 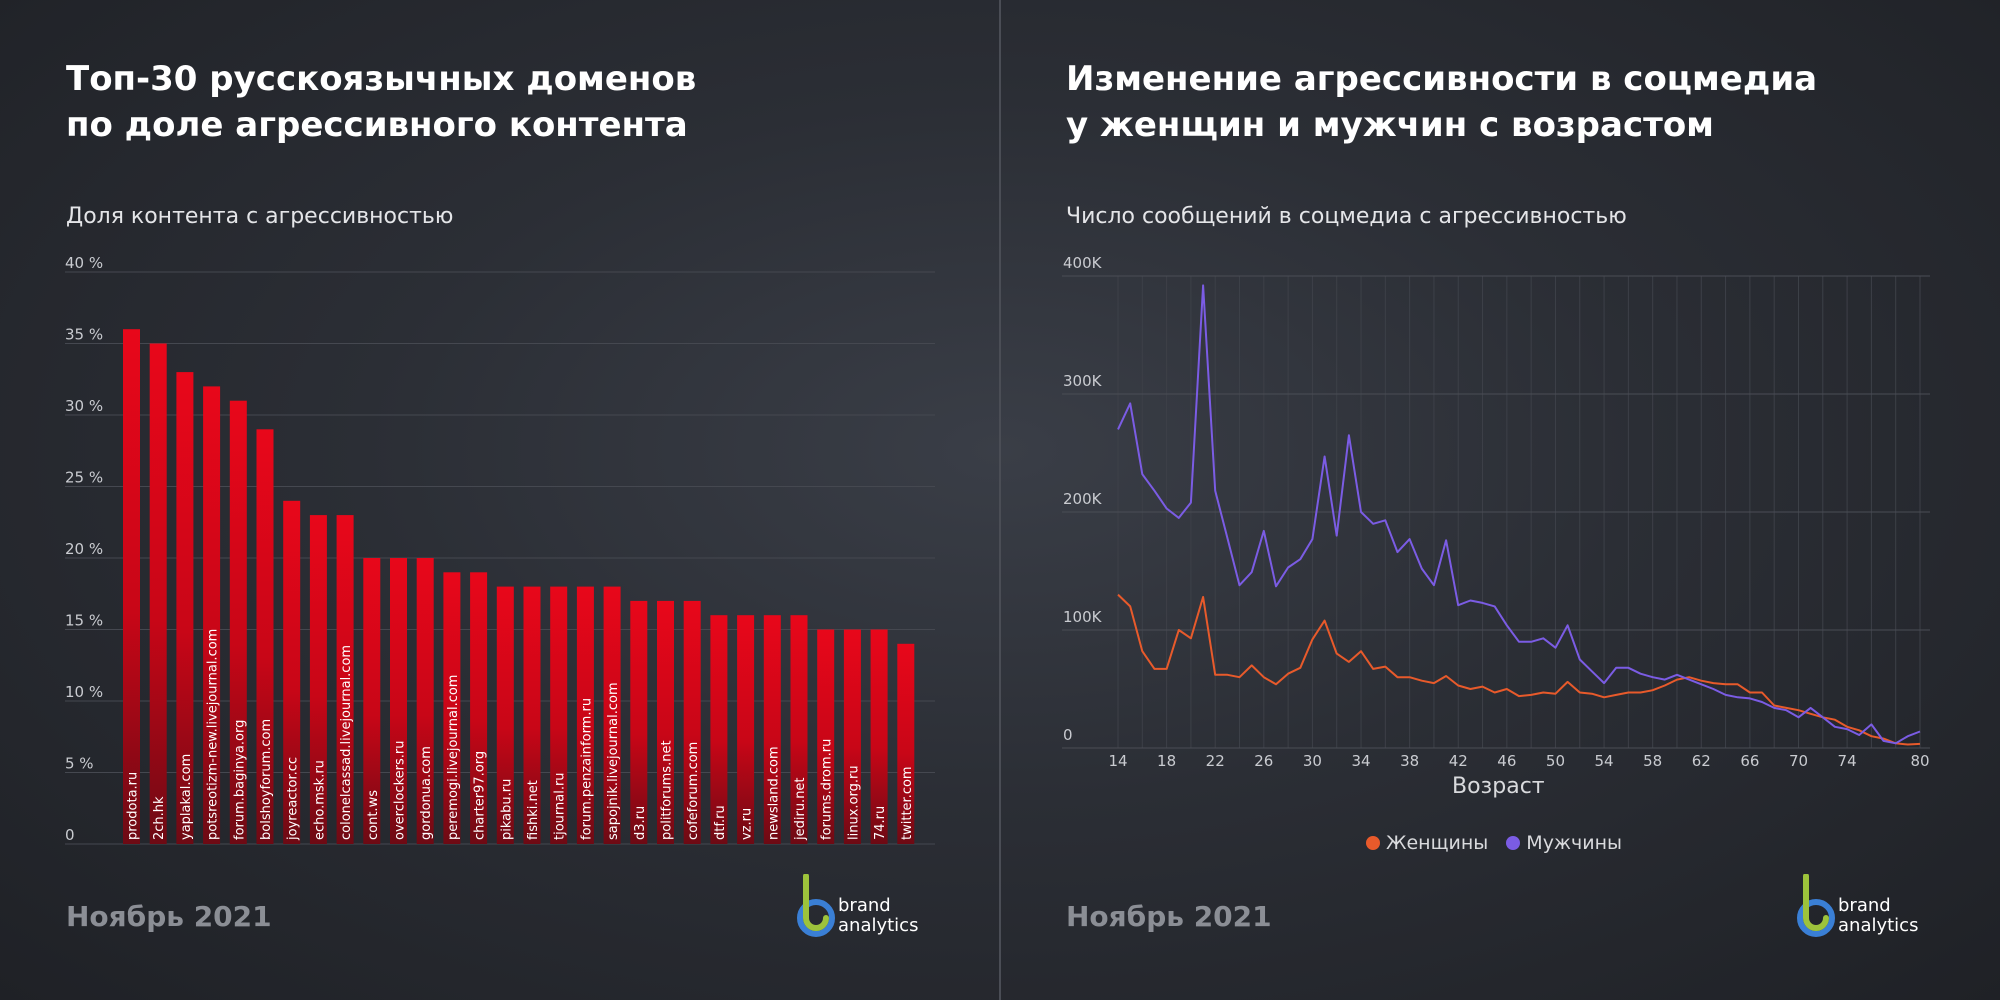 I want to click on bar-category-label: 74.ru, so click(x=880, y=823).